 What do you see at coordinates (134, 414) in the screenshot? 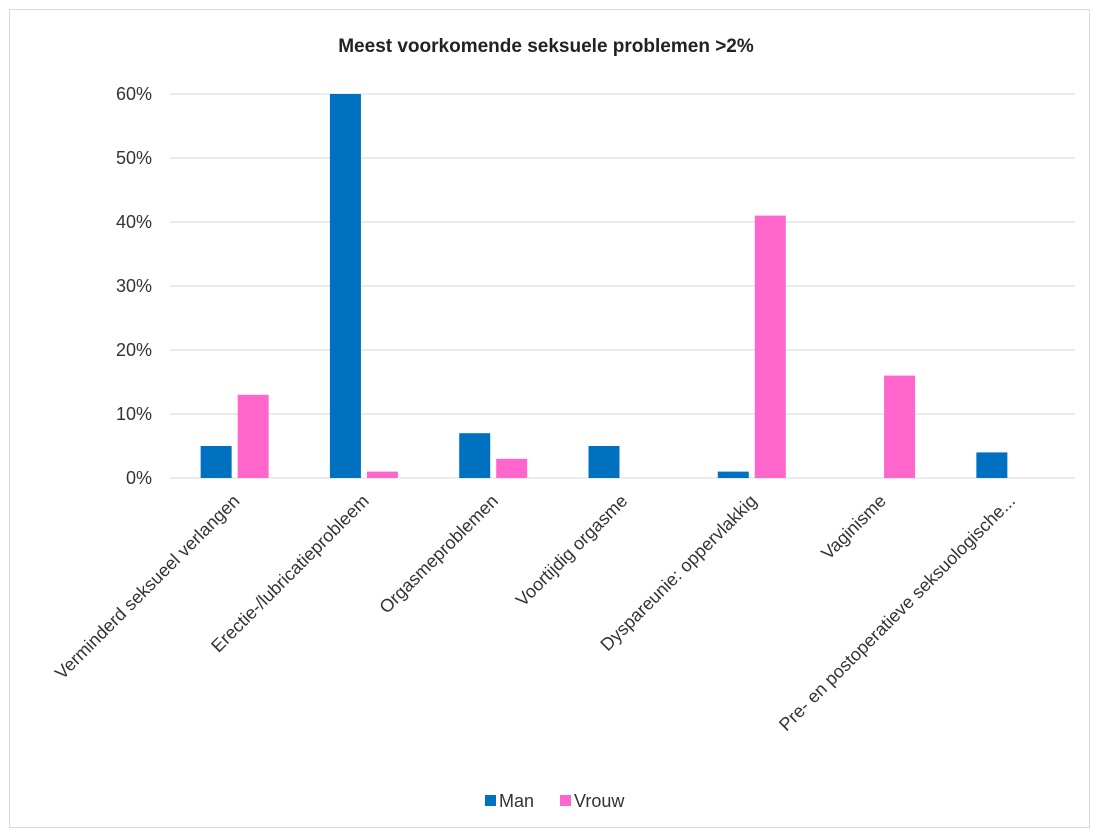
I see `y-tick-label: 10%` at bounding box center [134, 414].